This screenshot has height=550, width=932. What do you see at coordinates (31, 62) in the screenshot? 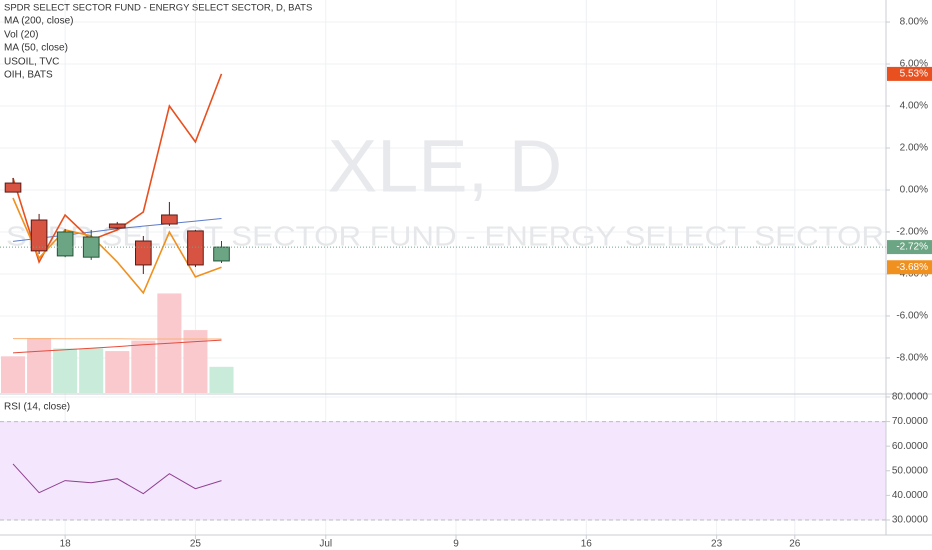
I see `legend-item: USOIL, TVC` at bounding box center [31, 62].